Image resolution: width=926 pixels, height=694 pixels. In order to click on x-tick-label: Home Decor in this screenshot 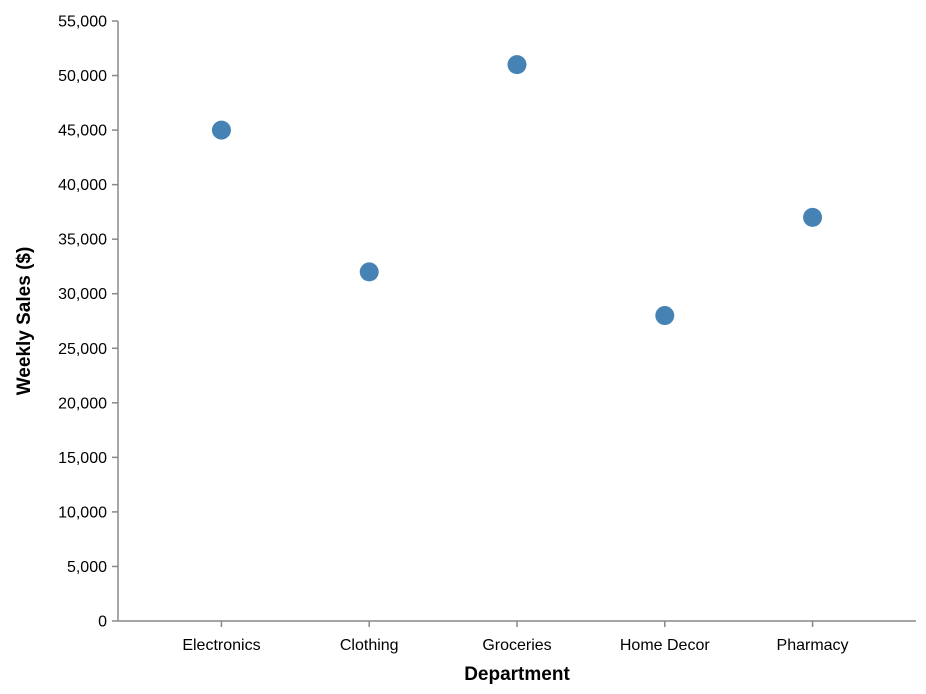, I will do `click(665, 645)`.